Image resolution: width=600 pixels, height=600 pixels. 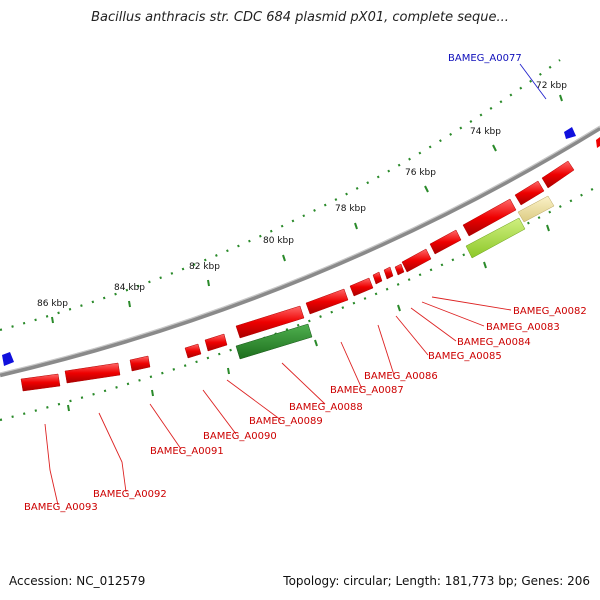 I want to click on accession-text: Accession: NC_012579, so click(x=77, y=581).